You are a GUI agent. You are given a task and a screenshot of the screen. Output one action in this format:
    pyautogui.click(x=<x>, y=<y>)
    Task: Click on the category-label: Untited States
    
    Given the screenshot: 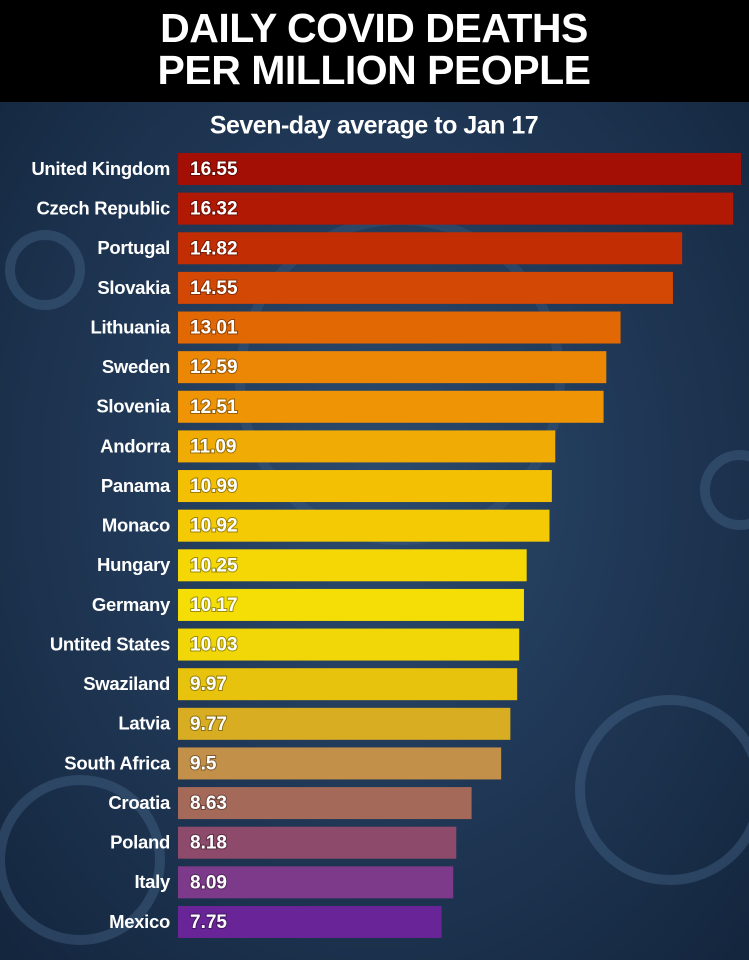 What is the action you would take?
    pyautogui.click(x=110, y=643)
    